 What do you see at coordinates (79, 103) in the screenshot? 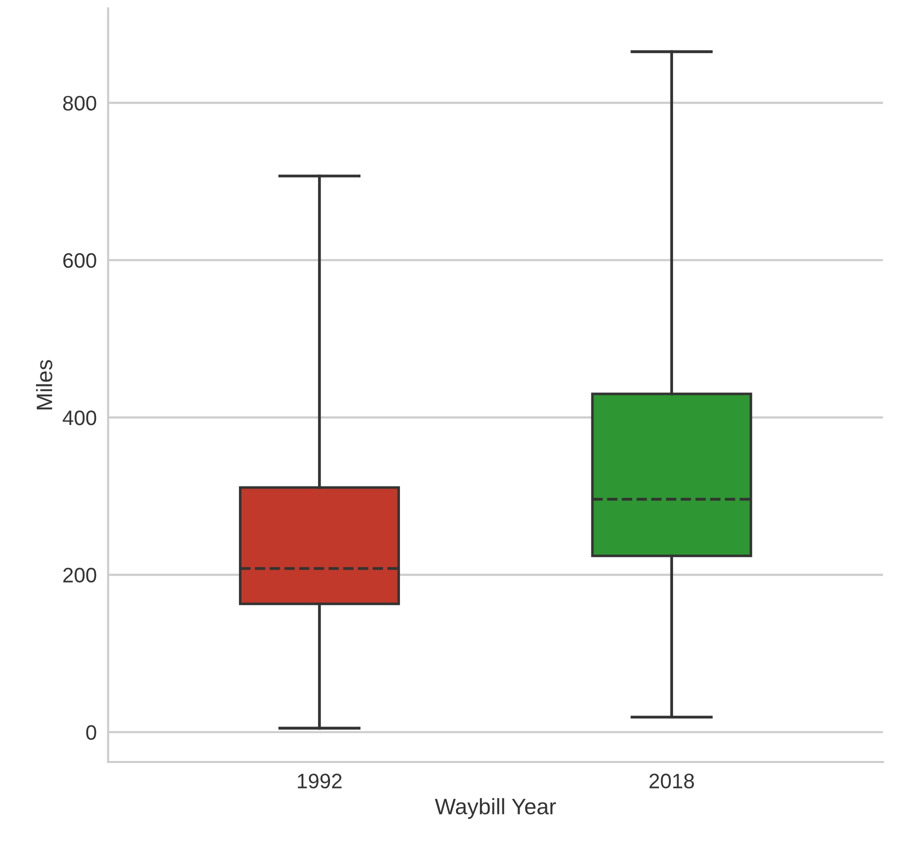
I see `y-tick-label: 800` at bounding box center [79, 103].